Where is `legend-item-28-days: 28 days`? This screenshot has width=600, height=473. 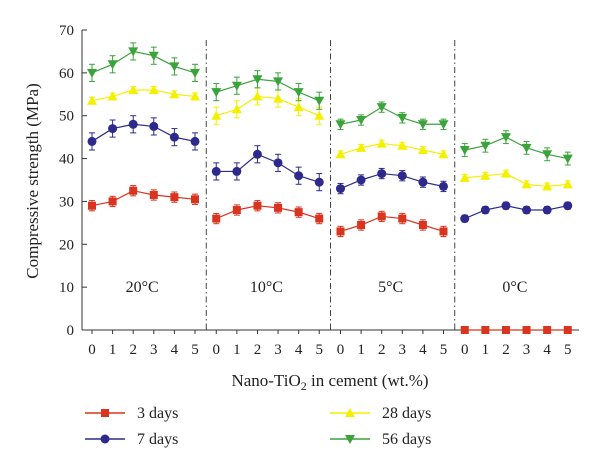
legend-item-28-days: 28 days is located at coordinates (380, 413).